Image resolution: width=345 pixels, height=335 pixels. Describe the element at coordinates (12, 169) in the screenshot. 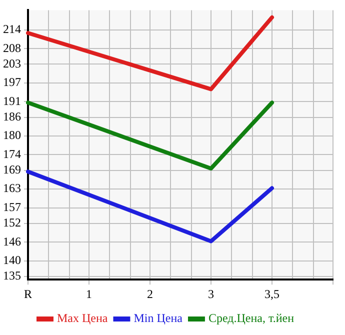

I see `y-tick-label: 169` at that location.